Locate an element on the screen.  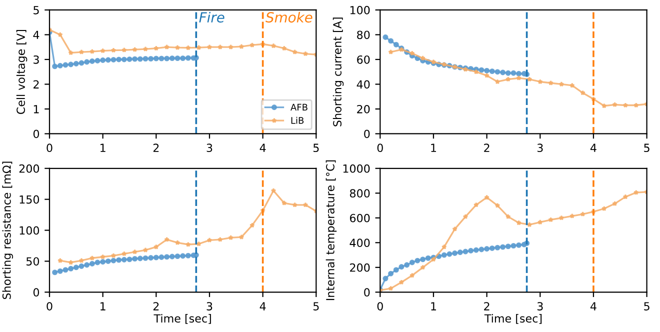
legend-label: LiB is located at coordinates (297, 120).